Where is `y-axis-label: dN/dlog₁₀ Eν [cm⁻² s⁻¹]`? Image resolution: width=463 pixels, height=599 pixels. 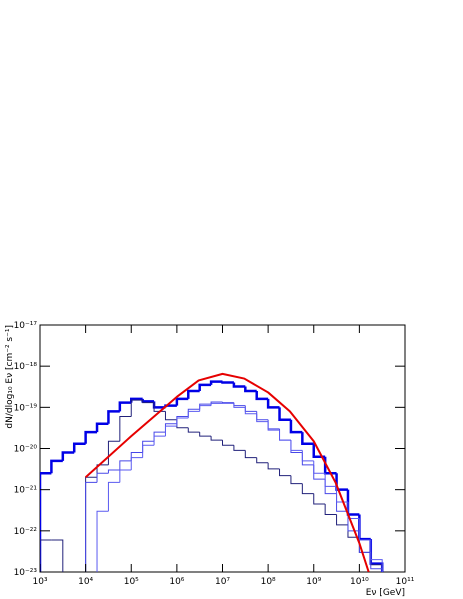
y-axis-label: dN/dlog₁₀ Eν [cm⁻² s⁻¹] is located at coordinates (10, 377).